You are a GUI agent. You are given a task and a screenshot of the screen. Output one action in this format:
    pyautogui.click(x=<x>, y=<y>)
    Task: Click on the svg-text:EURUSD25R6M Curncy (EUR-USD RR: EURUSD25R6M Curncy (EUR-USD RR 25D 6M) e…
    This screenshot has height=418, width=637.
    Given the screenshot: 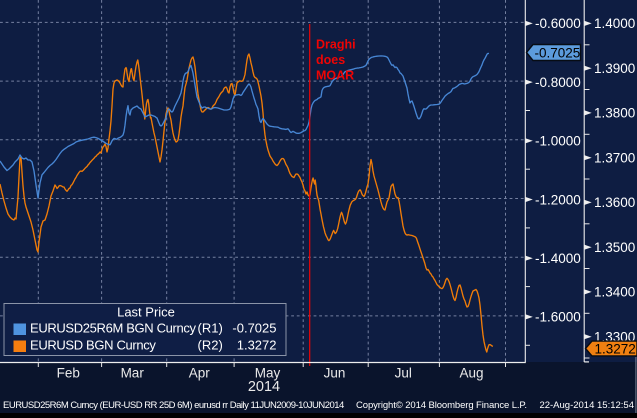 What is the action you would take?
    pyautogui.click(x=173, y=405)
    